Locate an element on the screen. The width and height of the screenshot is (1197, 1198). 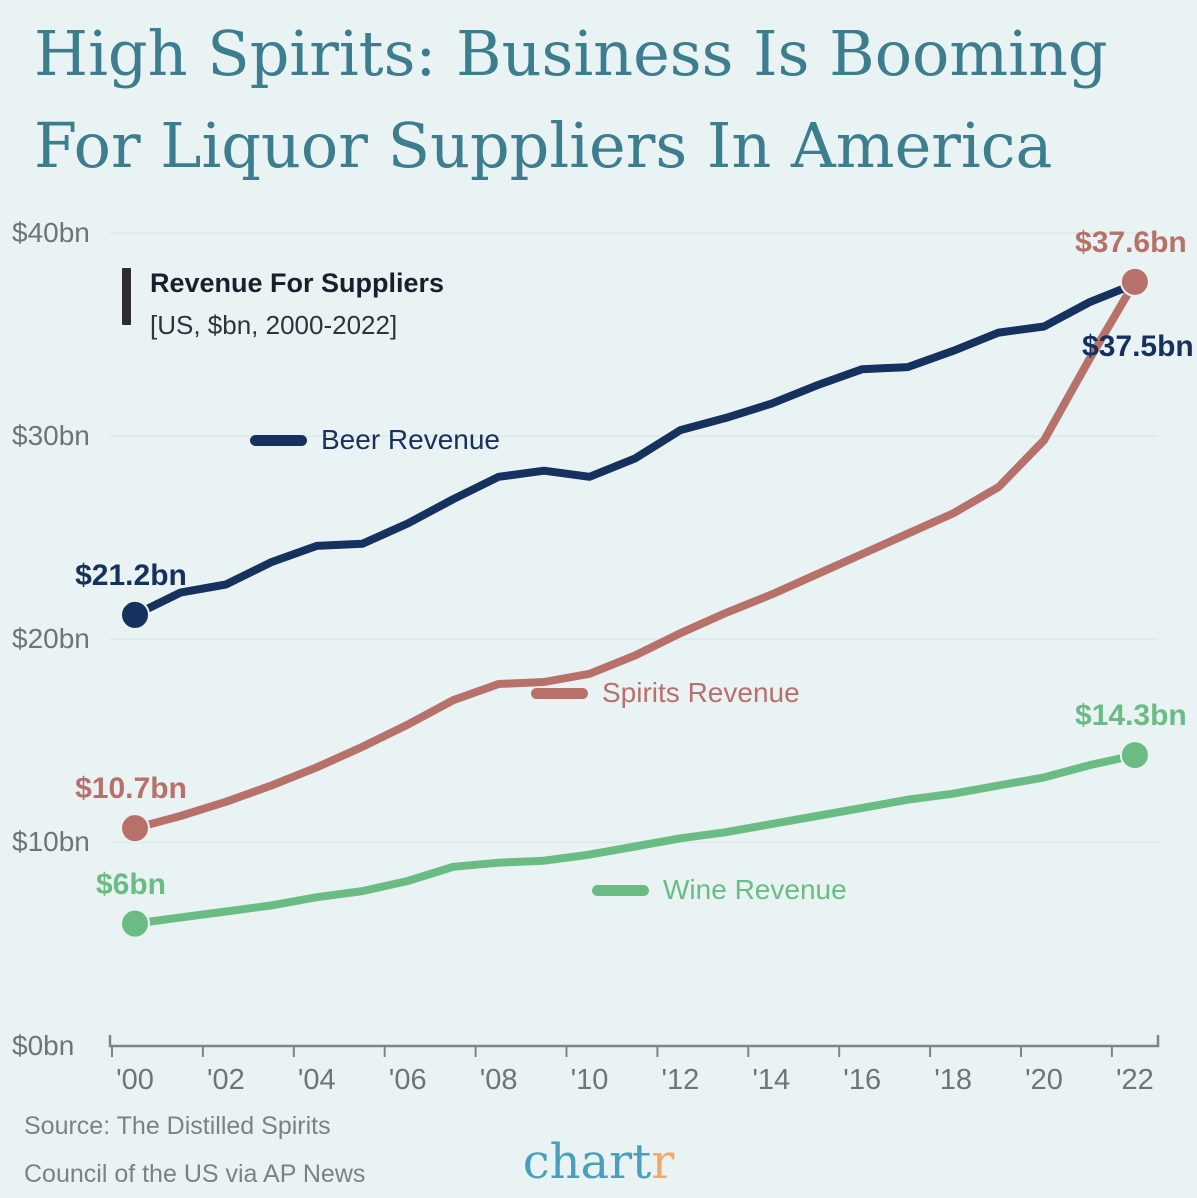
y-tick-label-40: $40bn is located at coordinates (51, 233).